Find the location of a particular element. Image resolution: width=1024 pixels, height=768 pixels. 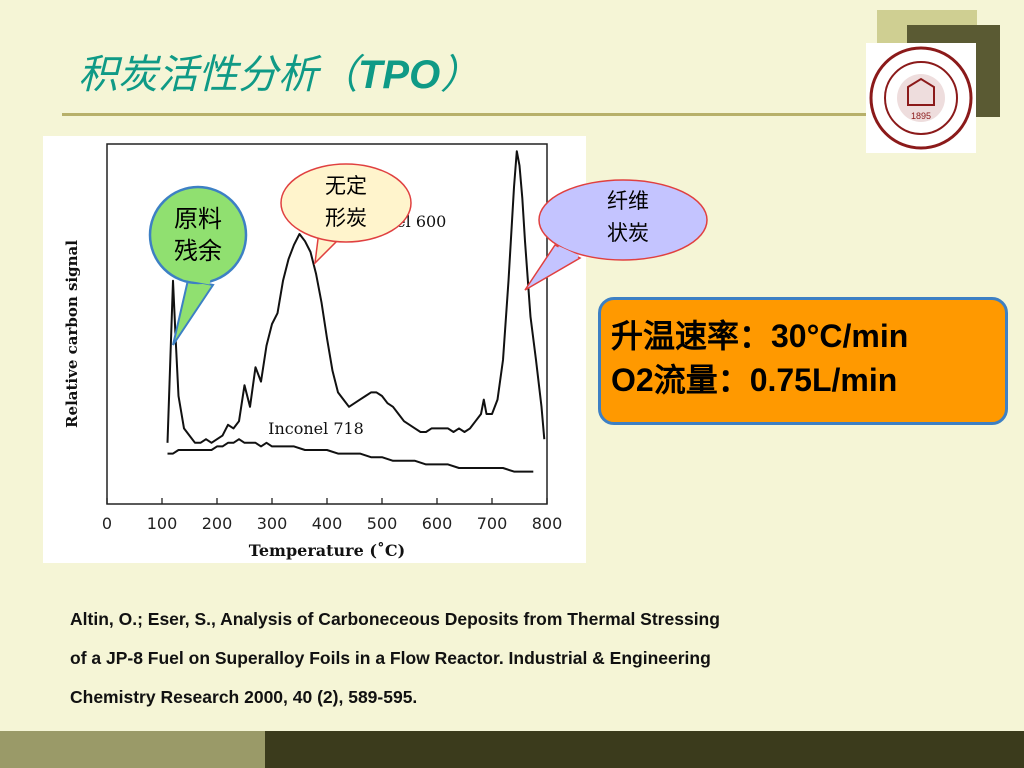

bubble-amorphous-line2: 形炭 is located at coordinates (346, 218).